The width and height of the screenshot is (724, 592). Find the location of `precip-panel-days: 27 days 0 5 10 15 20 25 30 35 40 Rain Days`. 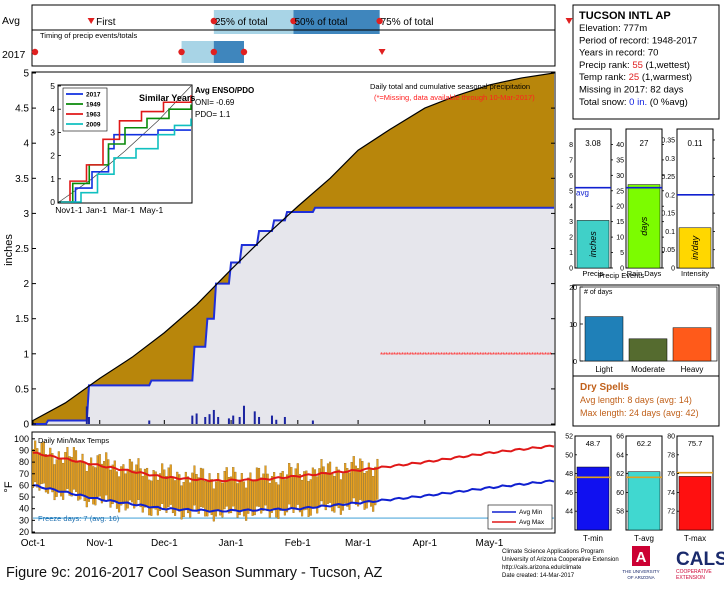

precip-panel-days: 27 days 0 5 10 15 20 25 30 35 40 Rain Days is located at coordinates (640, 203).